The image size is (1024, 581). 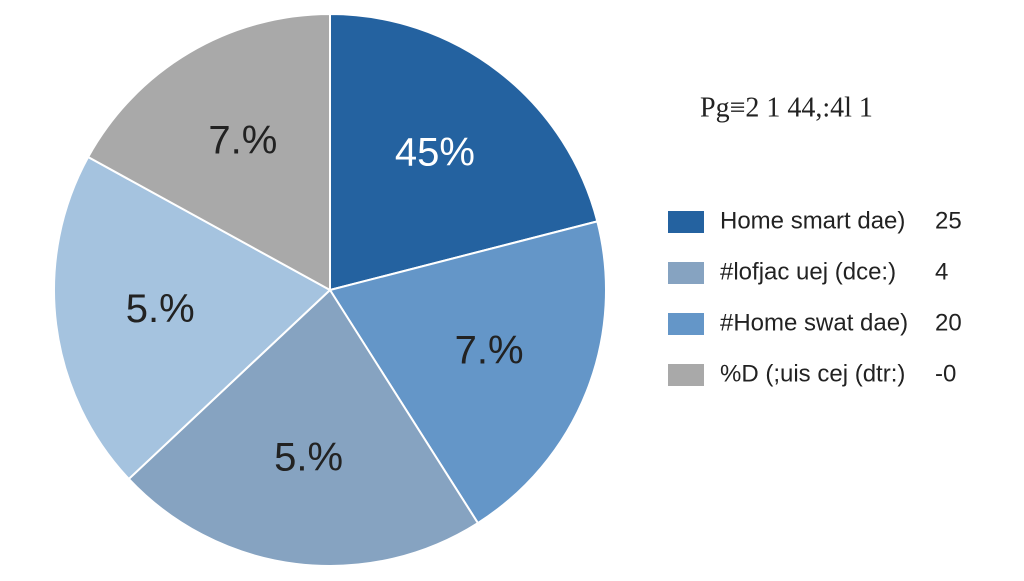 I want to click on chart-title: Pg≡2 1 44,:4l 1, so click(x=786, y=107).